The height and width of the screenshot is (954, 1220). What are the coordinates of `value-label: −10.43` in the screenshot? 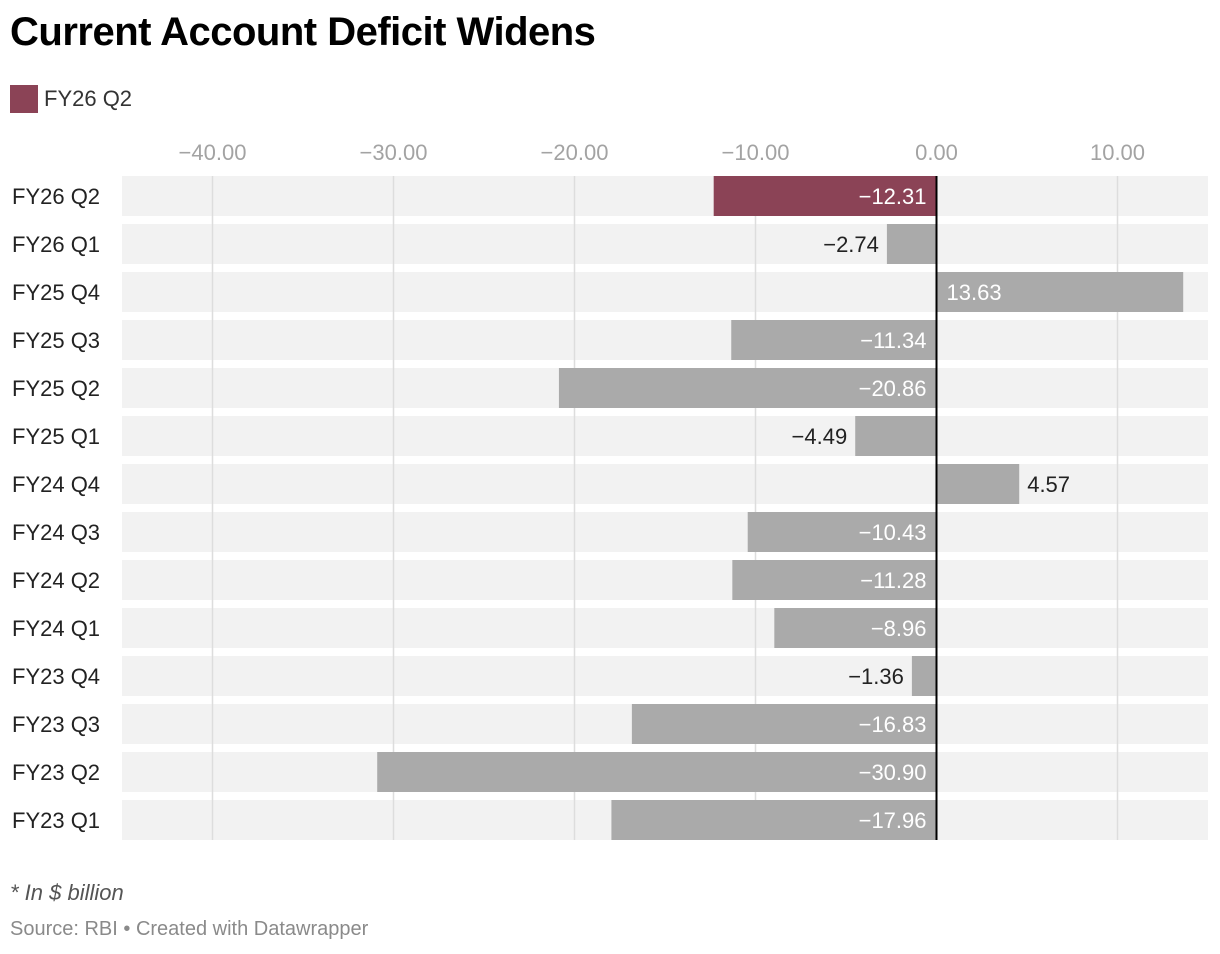 It's located at (893, 532).